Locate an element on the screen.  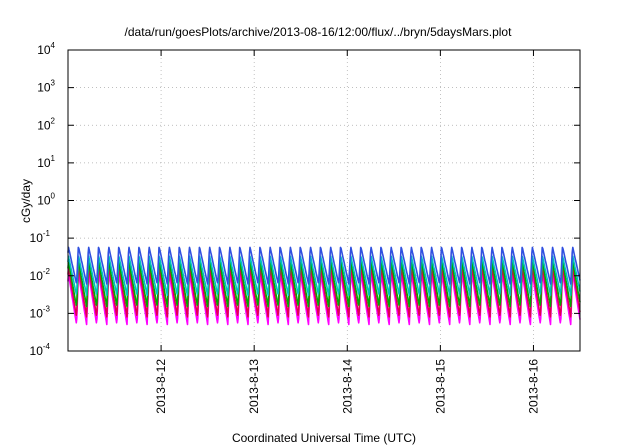
x-tick-label: 2013-8-14 is located at coordinates (347, 386).